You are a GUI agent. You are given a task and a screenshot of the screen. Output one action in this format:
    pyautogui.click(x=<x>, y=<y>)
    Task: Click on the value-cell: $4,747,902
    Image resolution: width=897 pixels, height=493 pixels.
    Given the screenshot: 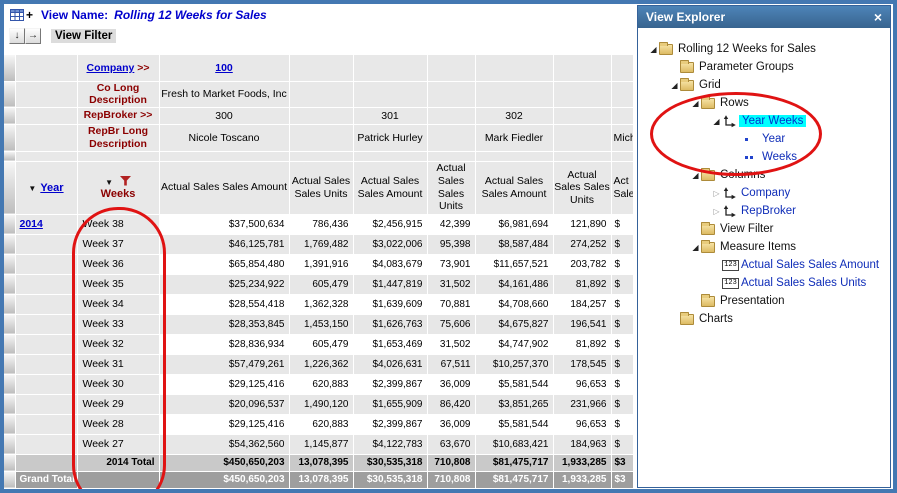 What is the action you would take?
    pyautogui.click(x=514, y=344)
    